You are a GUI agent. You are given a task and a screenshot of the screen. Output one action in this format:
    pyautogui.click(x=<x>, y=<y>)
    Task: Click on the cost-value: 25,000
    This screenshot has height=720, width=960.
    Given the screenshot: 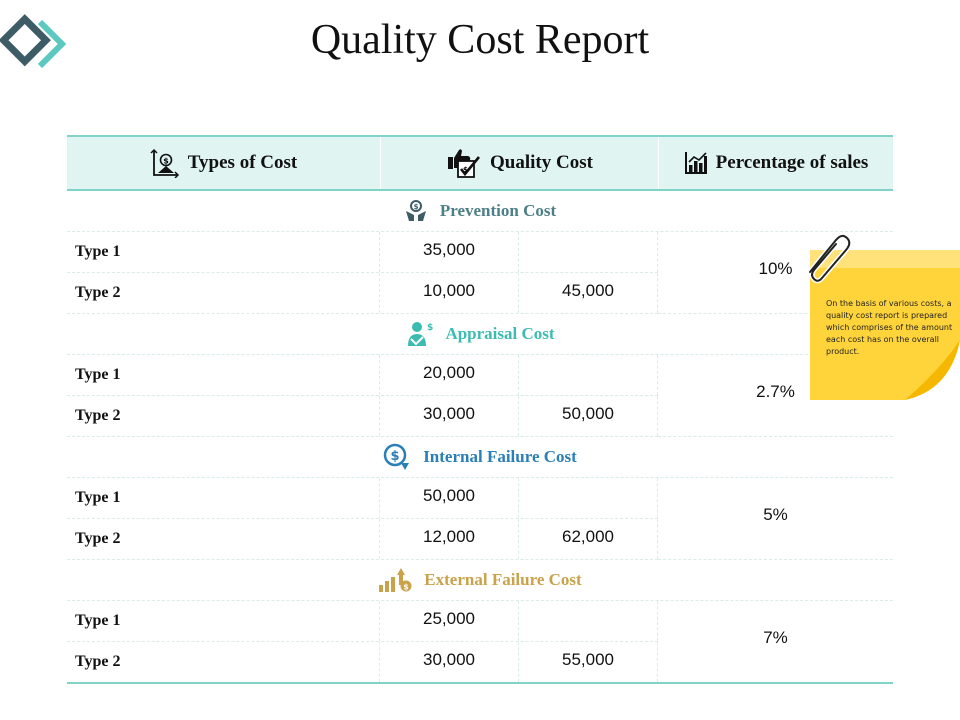 What is the action you would take?
    pyautogui.click(x=449, y=621)
    